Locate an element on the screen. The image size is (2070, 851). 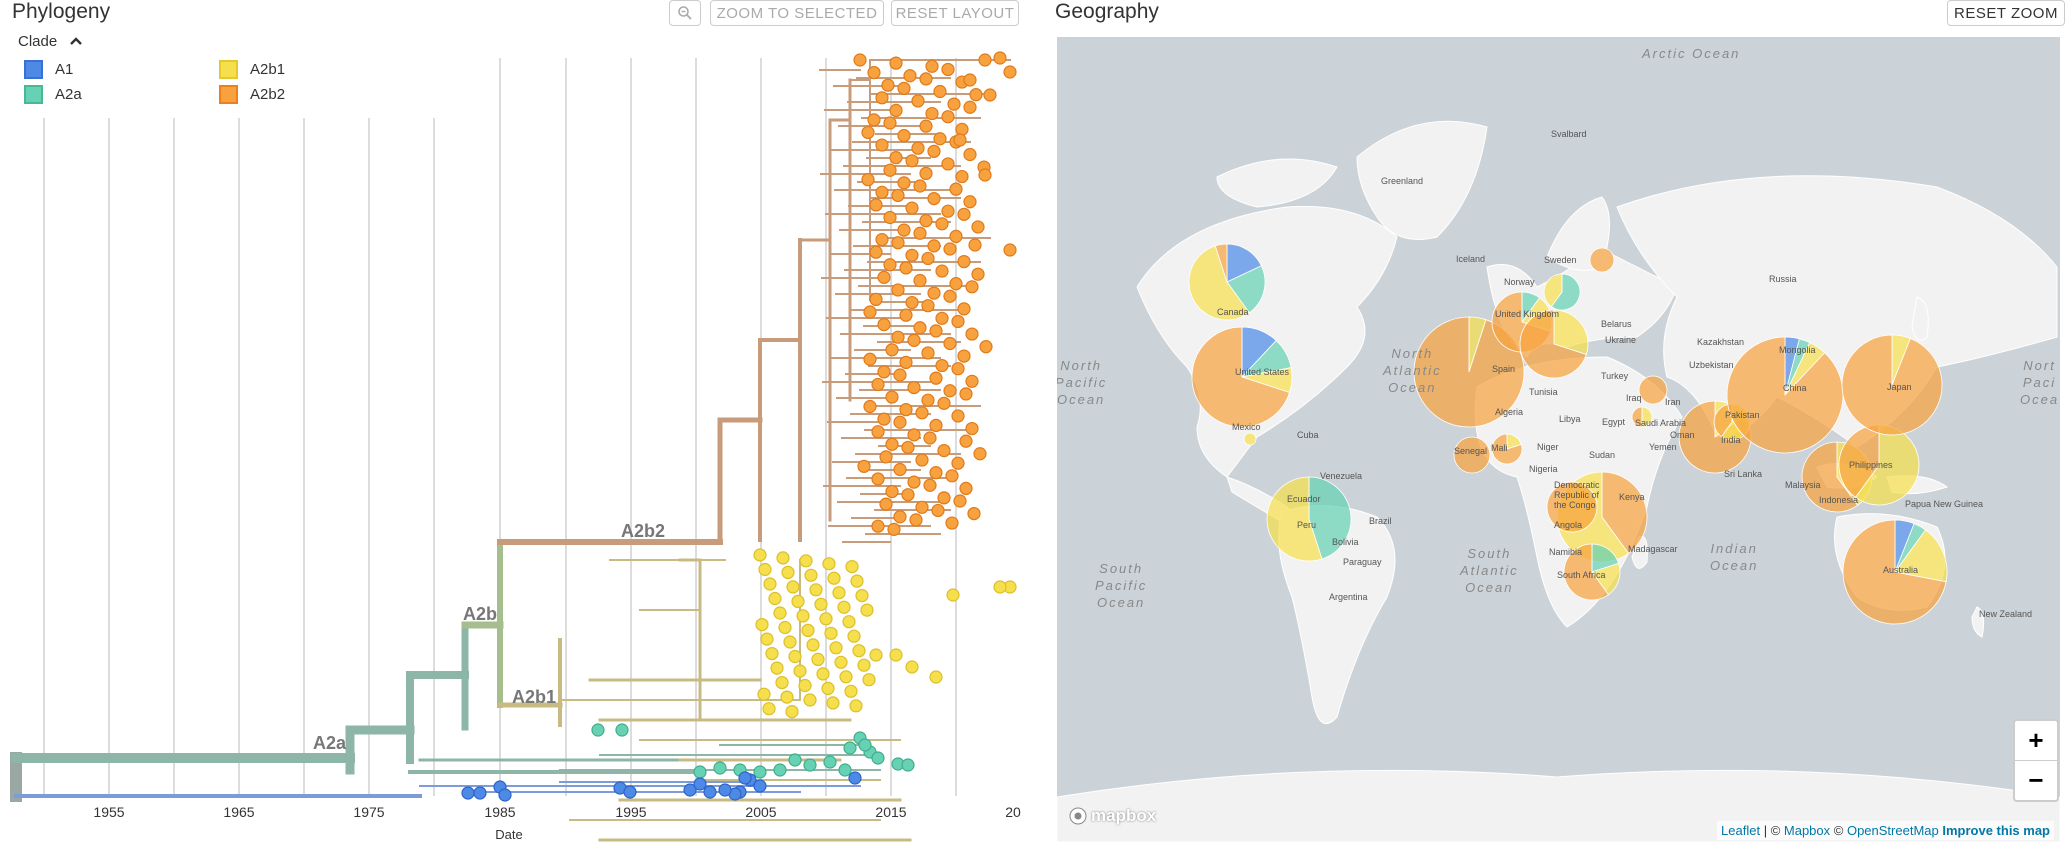
reset-zoom-button: RESET ZOOM is located at coordinates (2006, 13).